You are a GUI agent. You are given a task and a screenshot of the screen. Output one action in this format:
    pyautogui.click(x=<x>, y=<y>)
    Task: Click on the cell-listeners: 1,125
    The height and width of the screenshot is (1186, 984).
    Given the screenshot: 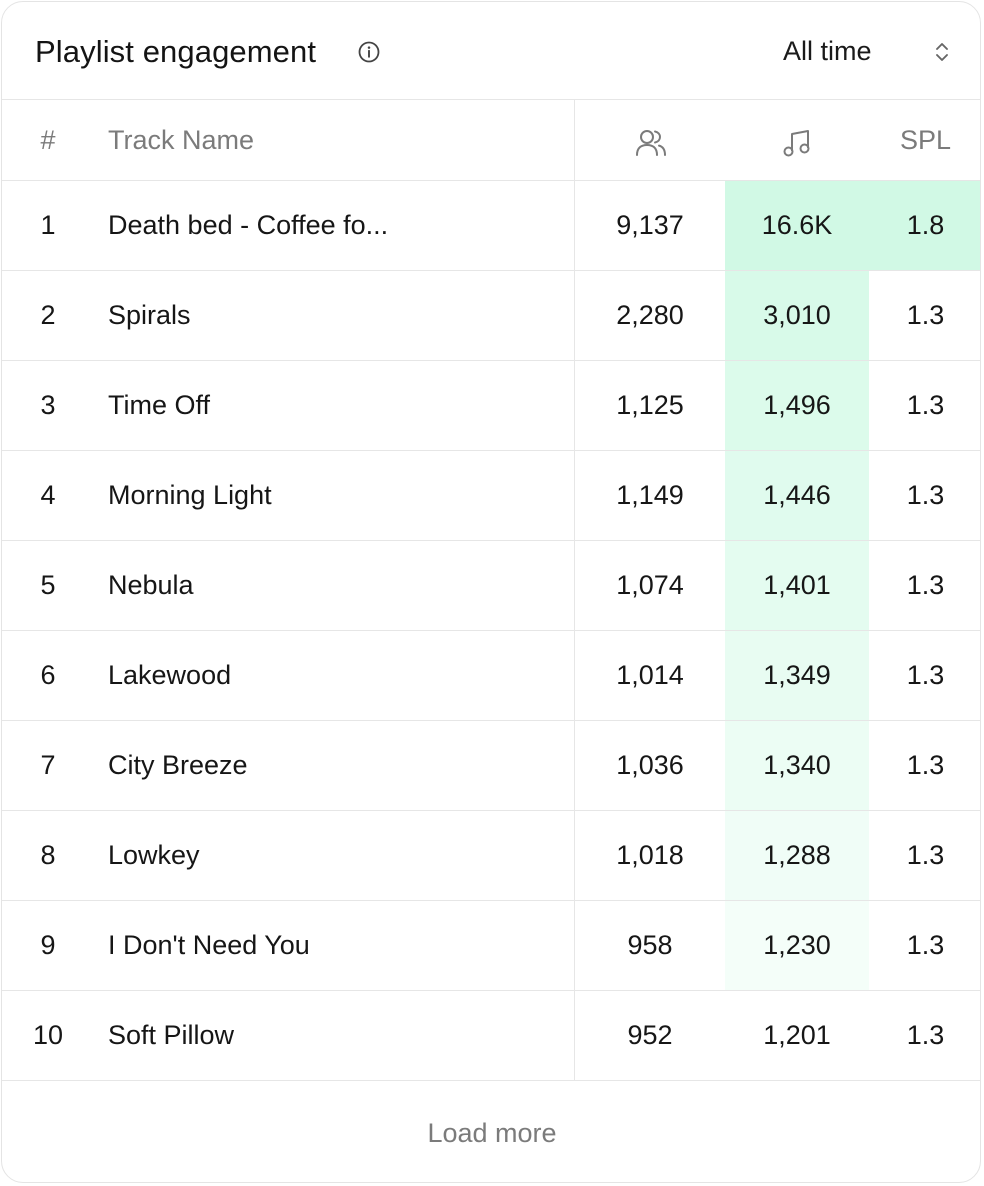 What is the action you would take?
    pyautogui.click(x=650, y=405)
    